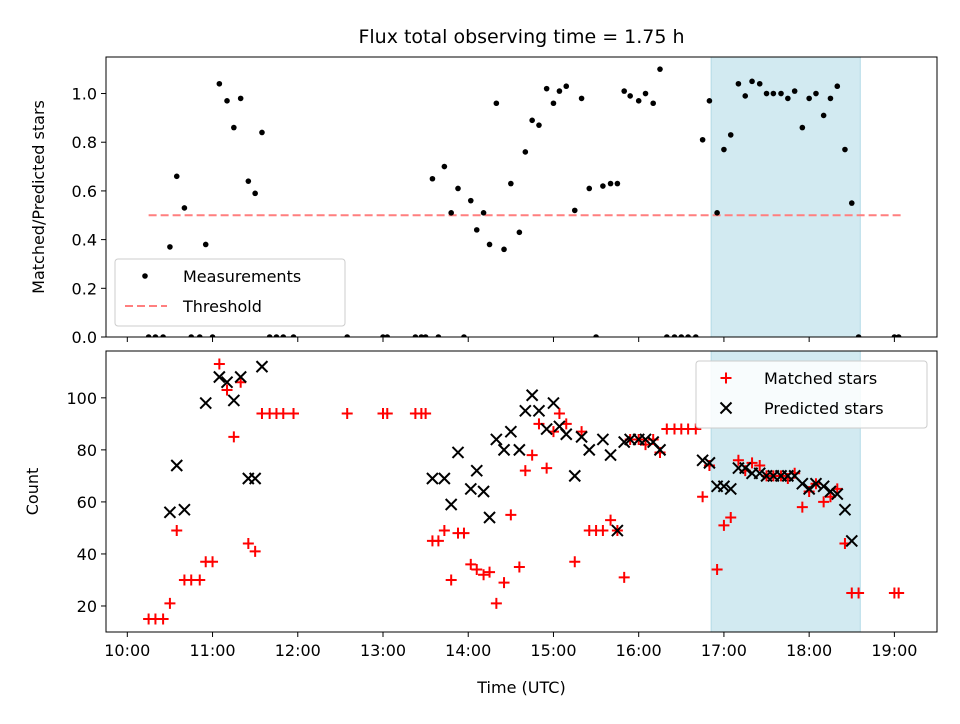  What do you see at coordinates (468, 650) in the screenshot?
I see `x-tick-label-4: 14:00` at bounding box center [468, 650].